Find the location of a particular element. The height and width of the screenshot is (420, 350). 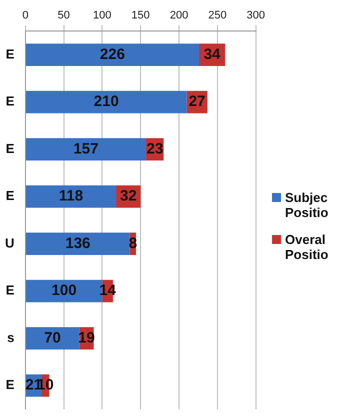

data-label: 157 is located at coordinates (85, 149).